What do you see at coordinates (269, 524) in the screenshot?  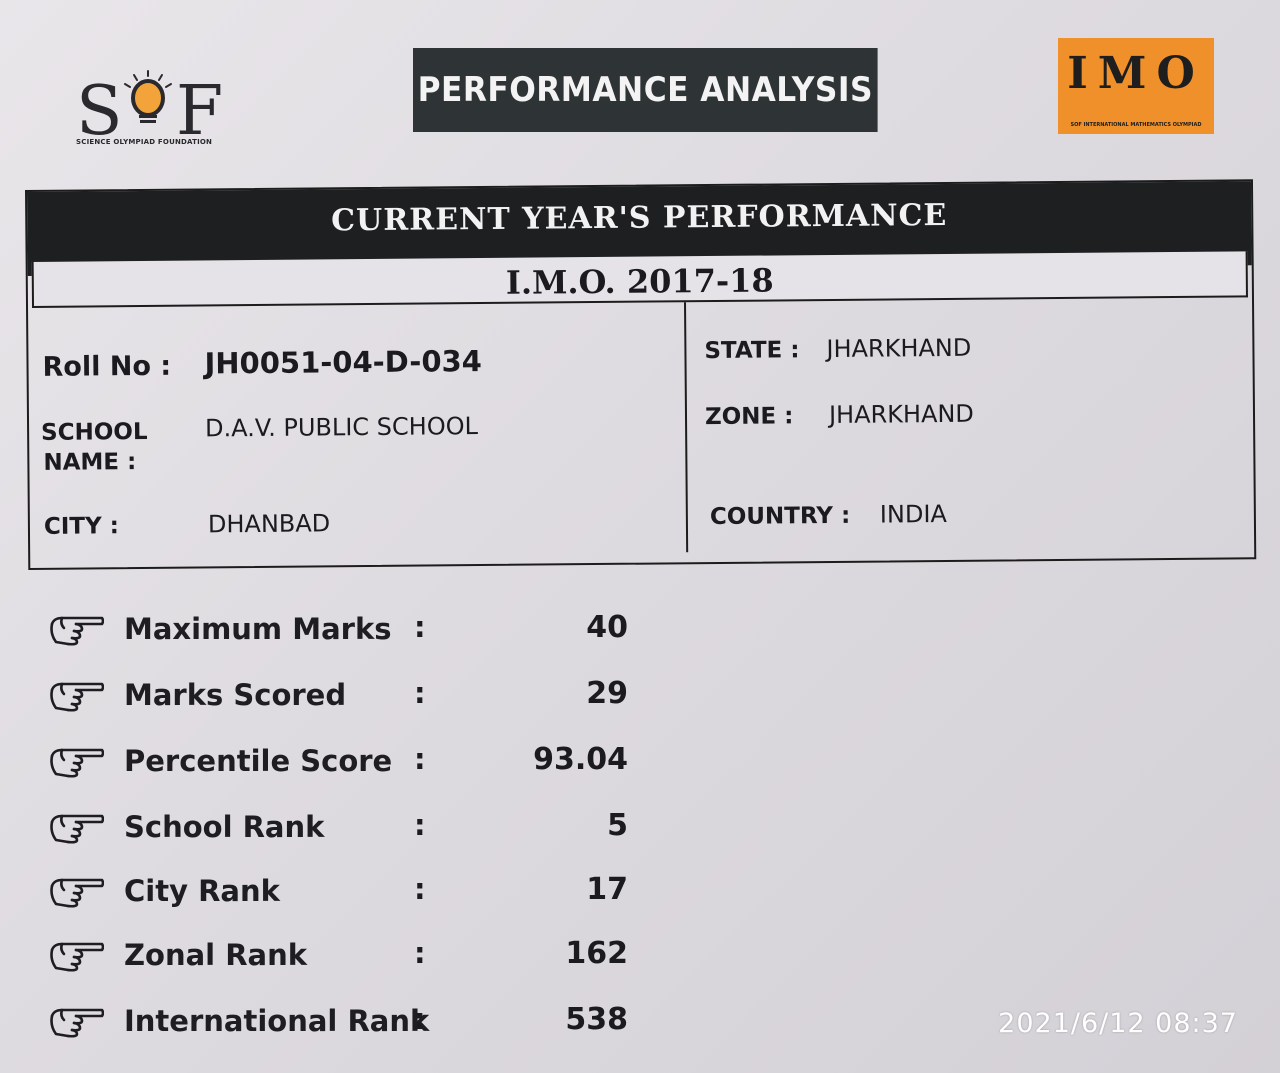 I see `city-value: DHANBAD` at bounding box center [269, 524].